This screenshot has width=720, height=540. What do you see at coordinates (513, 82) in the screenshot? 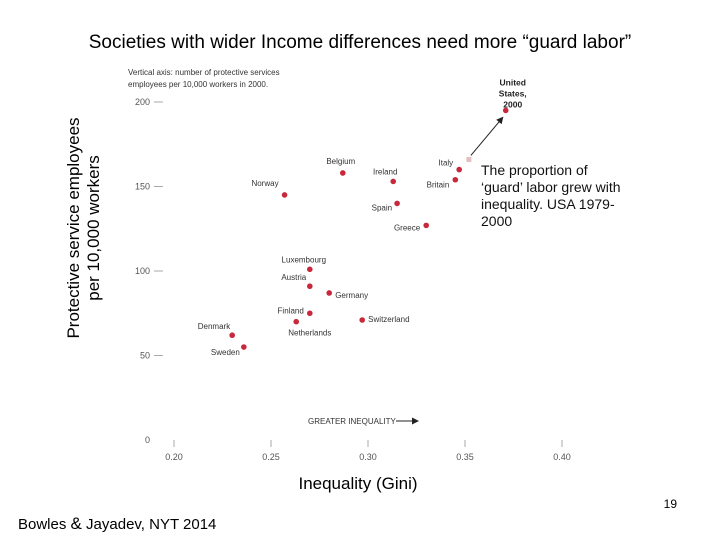
I see `point-label: United` at bounding box center [513, 82].